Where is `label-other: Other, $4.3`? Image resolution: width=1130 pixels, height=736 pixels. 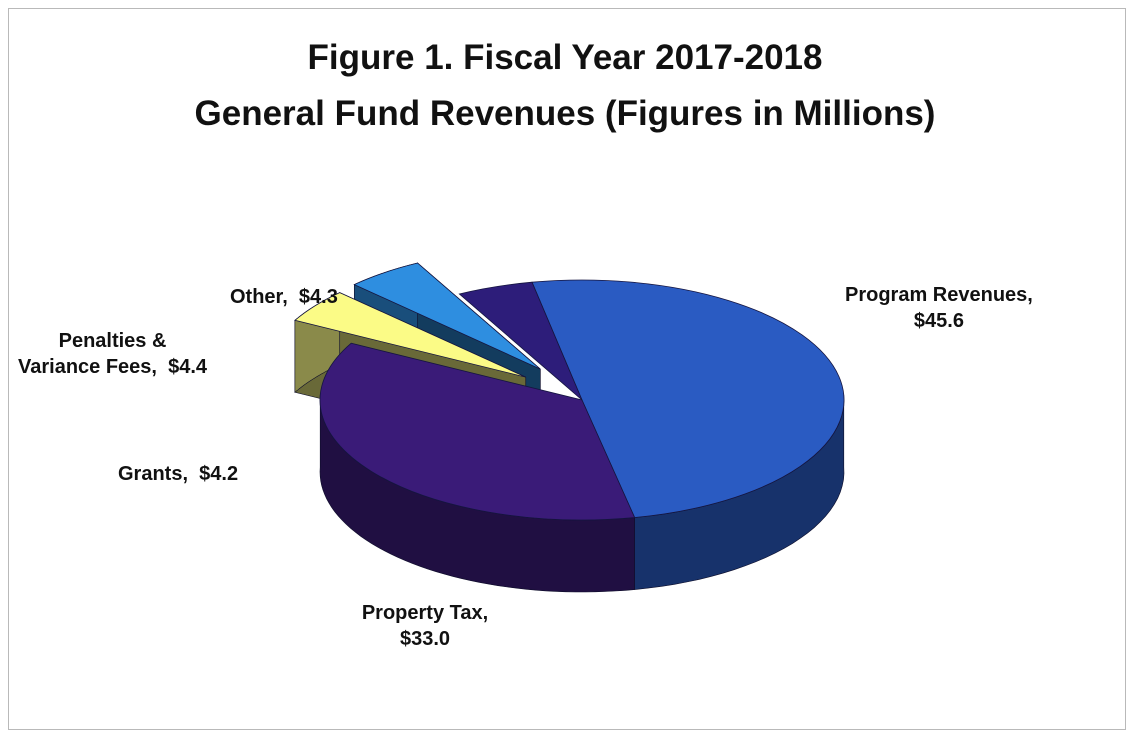 label-other: Other, $4.3 is located at coordinates (284, 297).